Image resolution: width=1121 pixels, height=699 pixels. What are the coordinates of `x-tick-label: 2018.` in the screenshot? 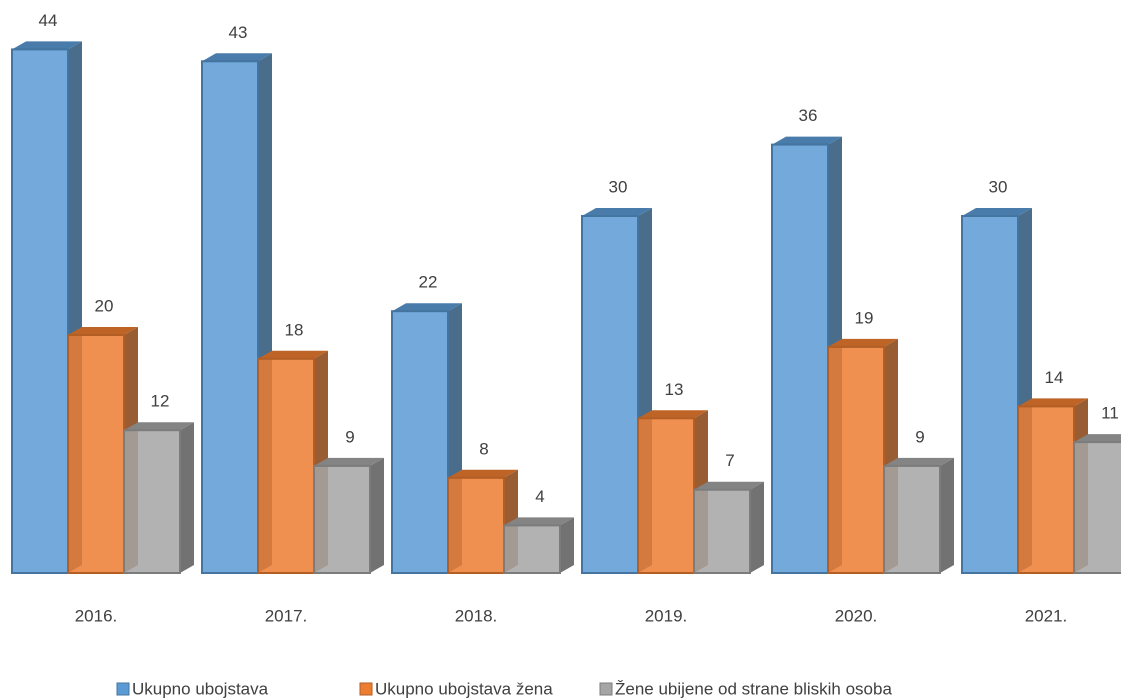 It's located at (476, 615).